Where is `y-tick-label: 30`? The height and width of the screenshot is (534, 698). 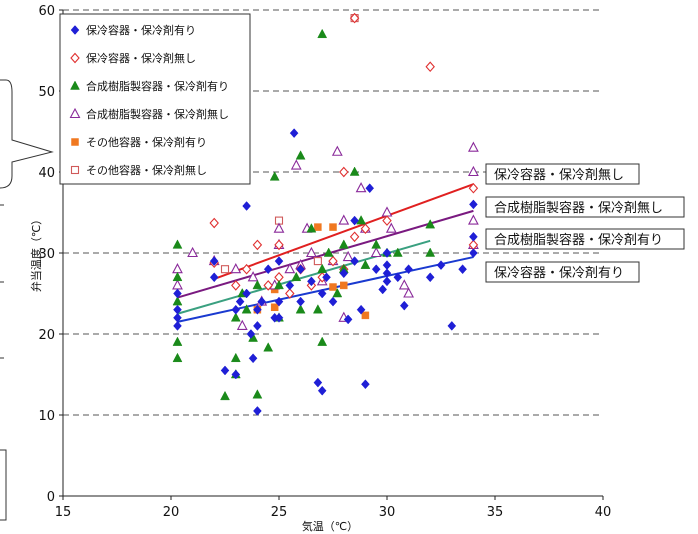 y-tick-label: 30 is located at coordinates (46, 254).